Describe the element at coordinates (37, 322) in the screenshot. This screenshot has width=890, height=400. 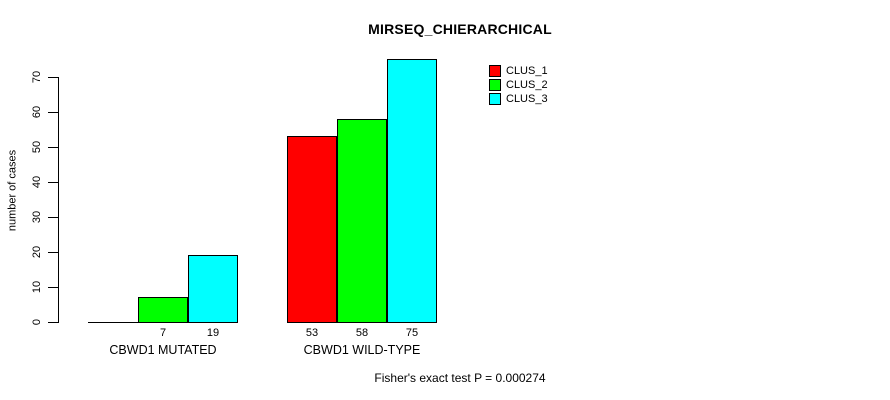
I see `y-tick-label: 0` at that location.